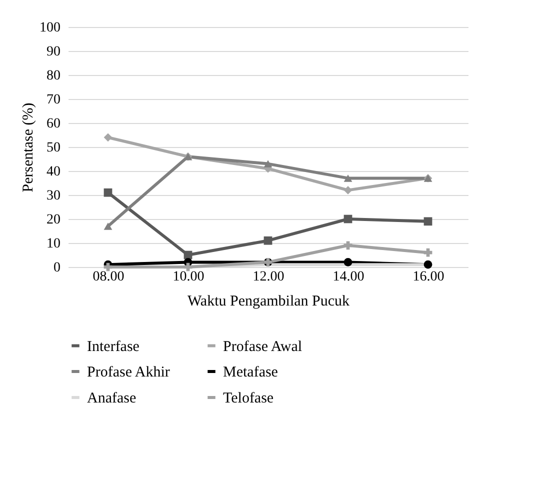 This screenshot has width=539, height=477. What do you see at coordinates (53, 100) in the screenshot?
I see `y-tick-label: 70` at bounding box center [53, 100].